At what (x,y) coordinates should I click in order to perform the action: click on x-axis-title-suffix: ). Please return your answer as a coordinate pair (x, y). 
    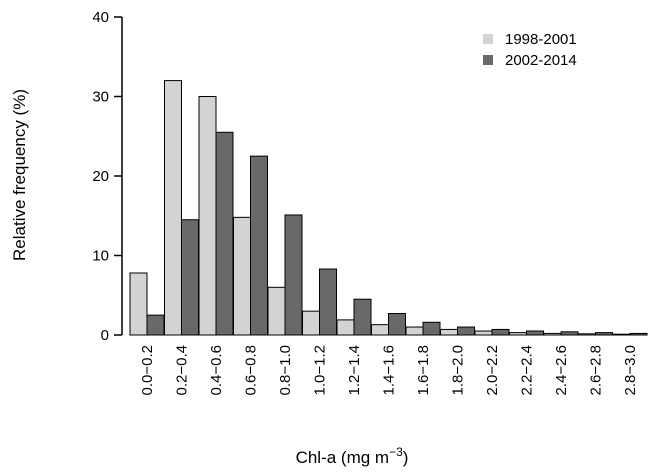
    Looking at the image, I should click on (406, 457).